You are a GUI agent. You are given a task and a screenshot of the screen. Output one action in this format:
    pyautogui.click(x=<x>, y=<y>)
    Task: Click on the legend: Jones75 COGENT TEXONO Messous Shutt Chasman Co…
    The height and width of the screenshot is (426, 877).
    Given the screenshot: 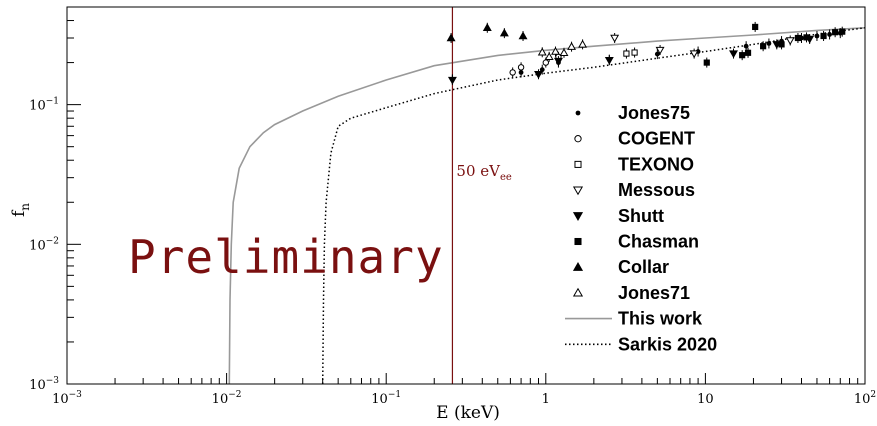 What is the action you would take?
    pyautogui.click(x=641, y=228)
    